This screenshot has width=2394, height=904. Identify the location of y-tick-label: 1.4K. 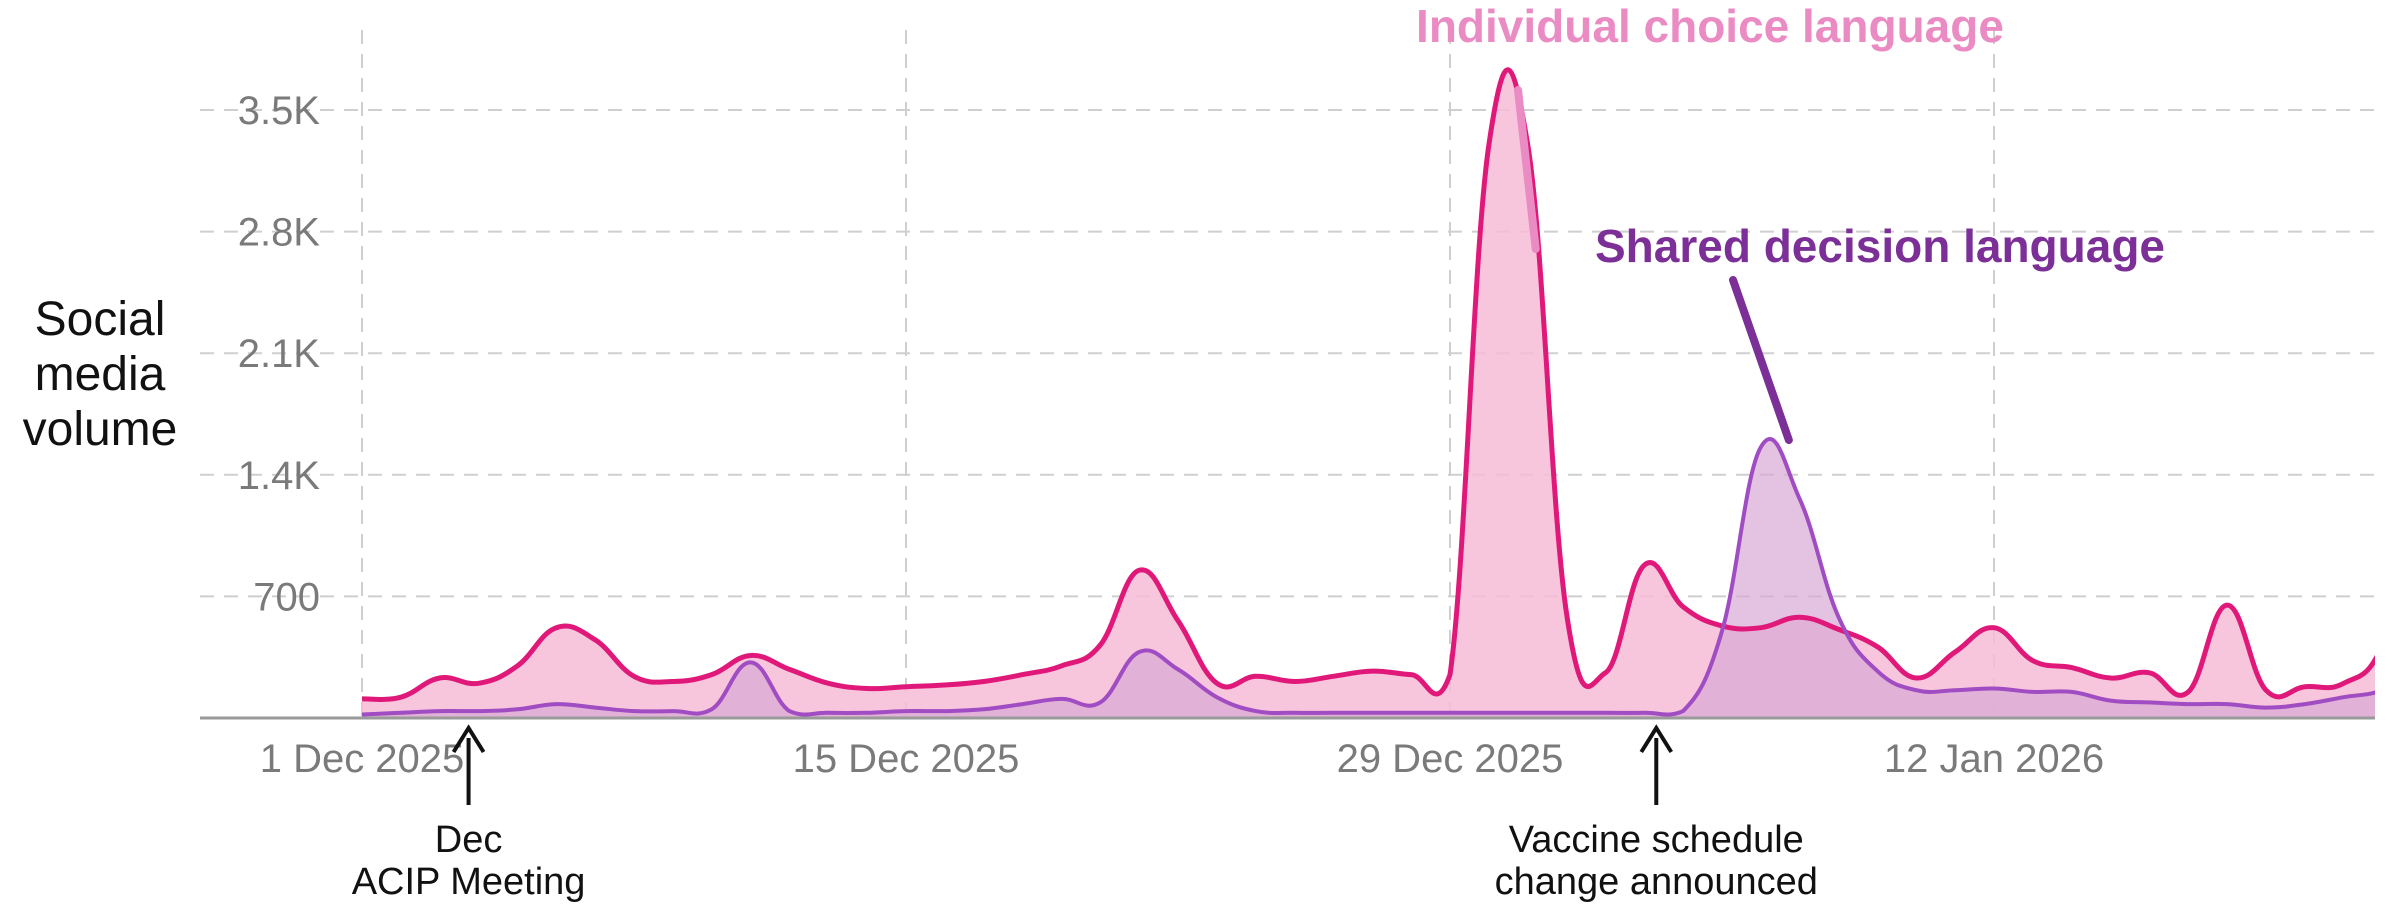
(279, 476).